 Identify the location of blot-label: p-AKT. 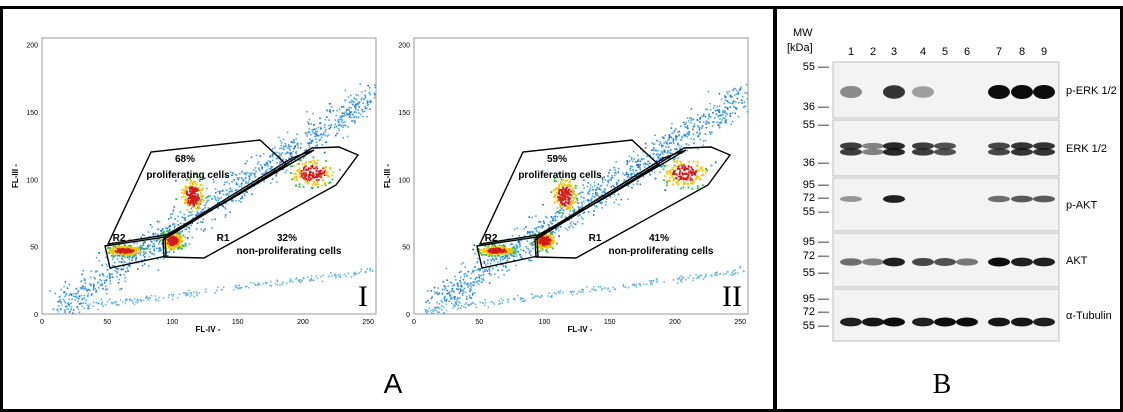
(1081, 206).